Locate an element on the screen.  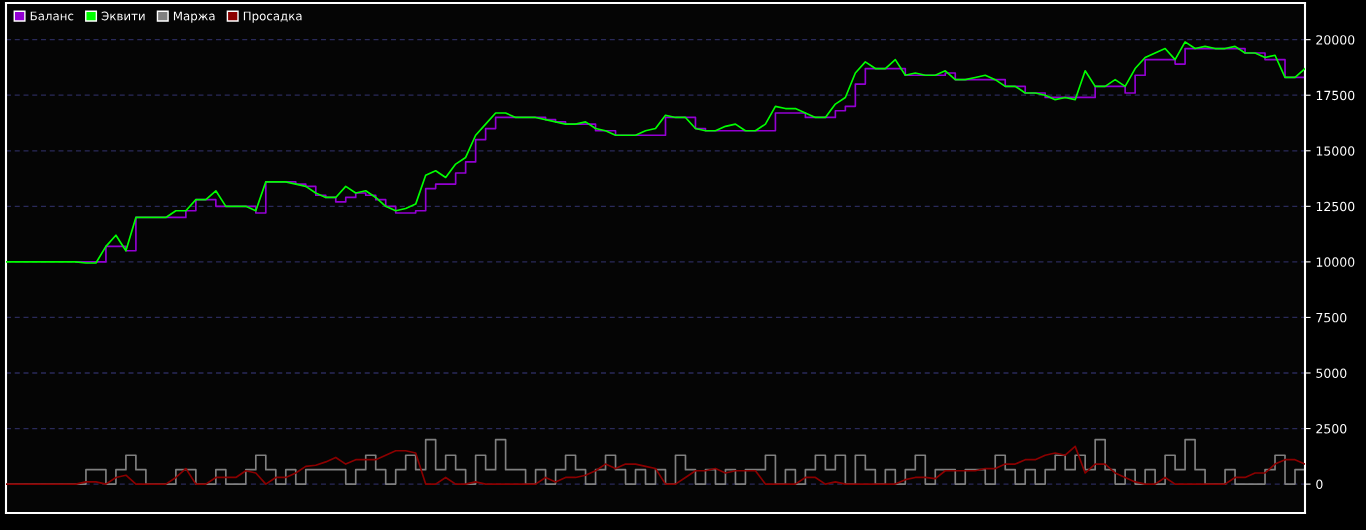
y-tick-label: 10000 is located at coordinates (1335, 262).